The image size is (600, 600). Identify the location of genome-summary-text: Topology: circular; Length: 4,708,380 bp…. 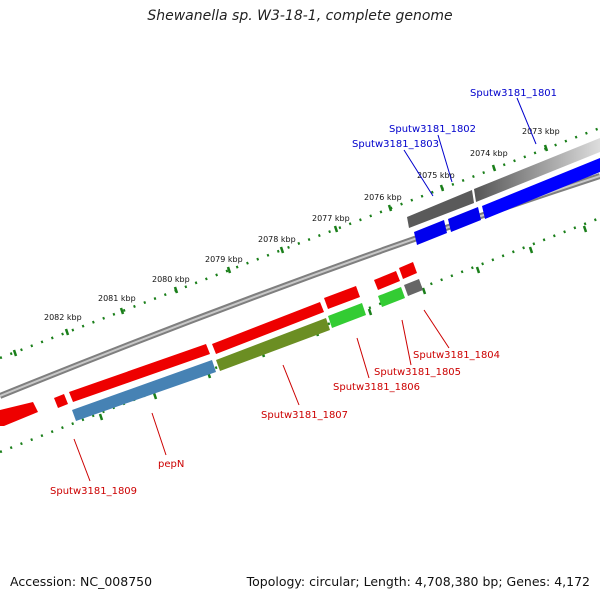
(418, 581).